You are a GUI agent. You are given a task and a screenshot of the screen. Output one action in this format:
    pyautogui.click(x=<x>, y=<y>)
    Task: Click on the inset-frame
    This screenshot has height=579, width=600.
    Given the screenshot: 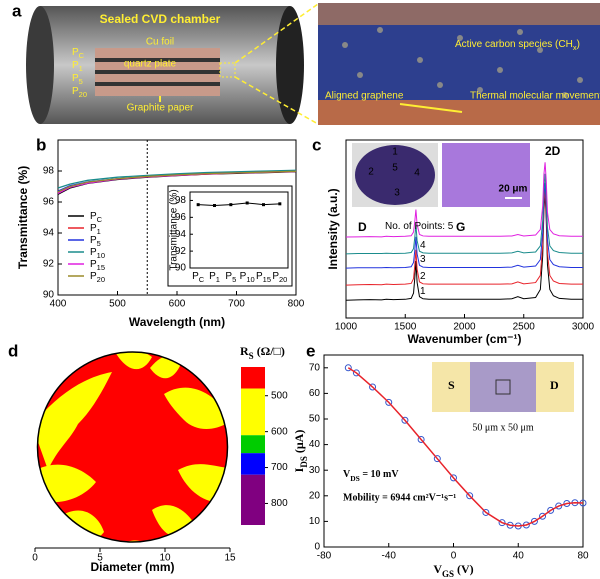 What is the action you would take?
    pyautogui.click(x=230, y=236)
    